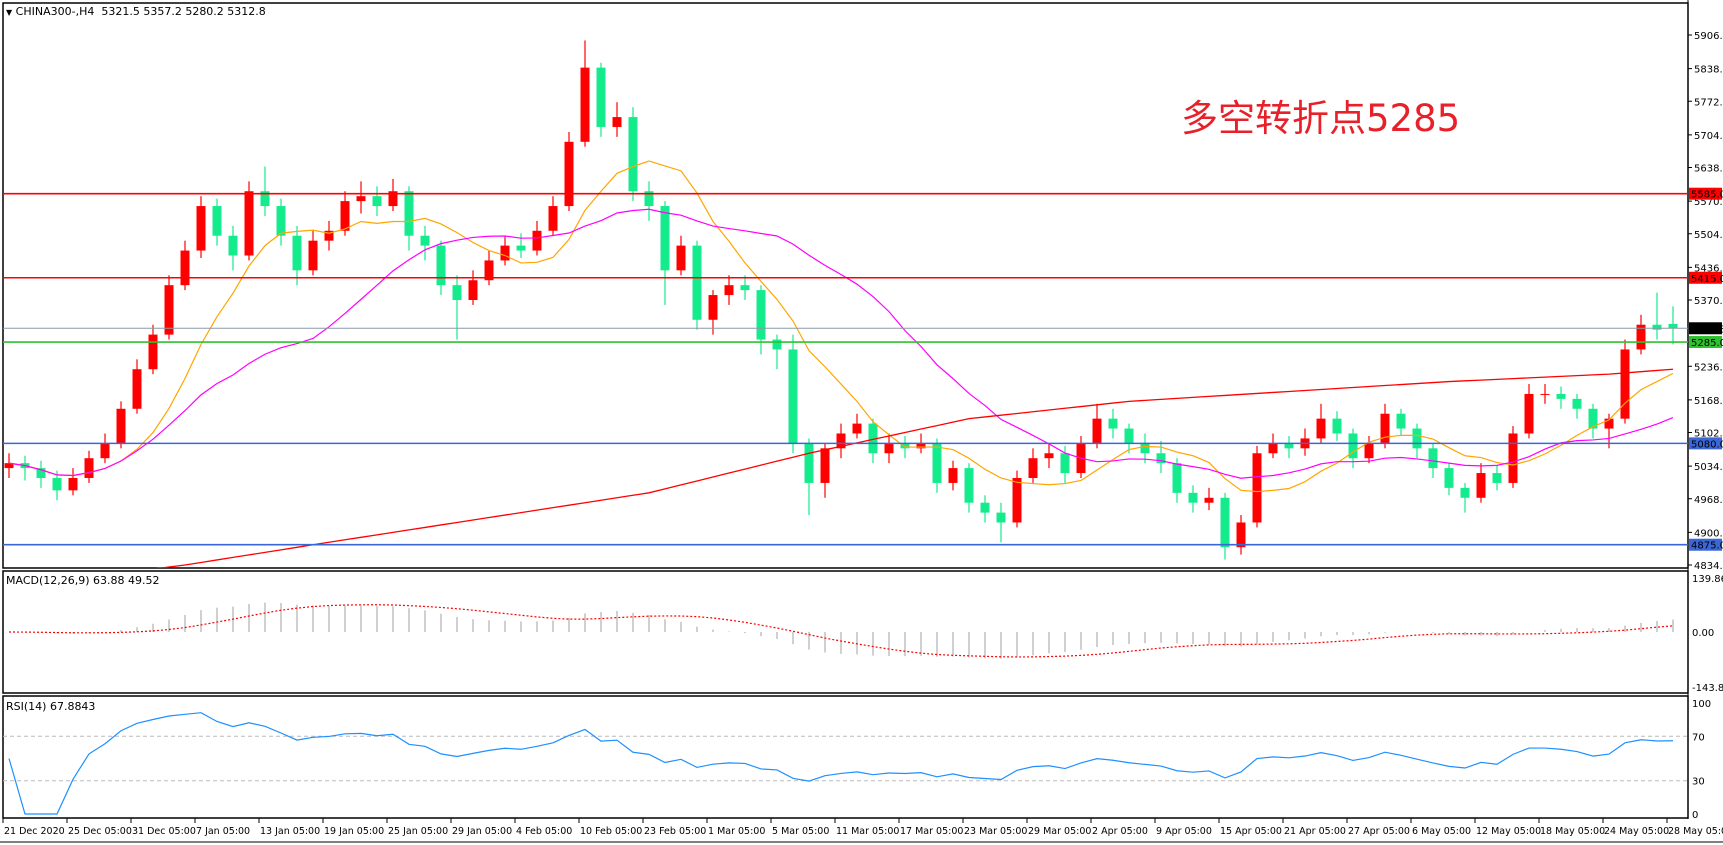  What do you see at coordinates (1708, 301) in the screenshot?
I see `price-tick-label: 5370.0` at bounding box center [1708, 301].